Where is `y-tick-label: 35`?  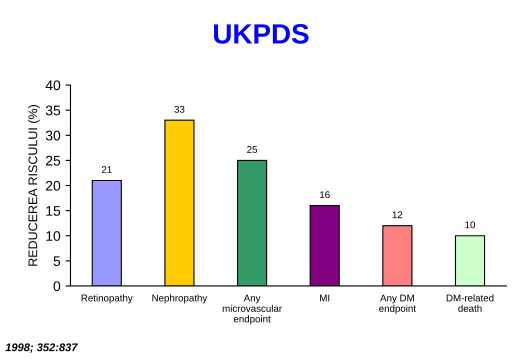
y-tick-label: 35 is located at coordinates (53, 111).